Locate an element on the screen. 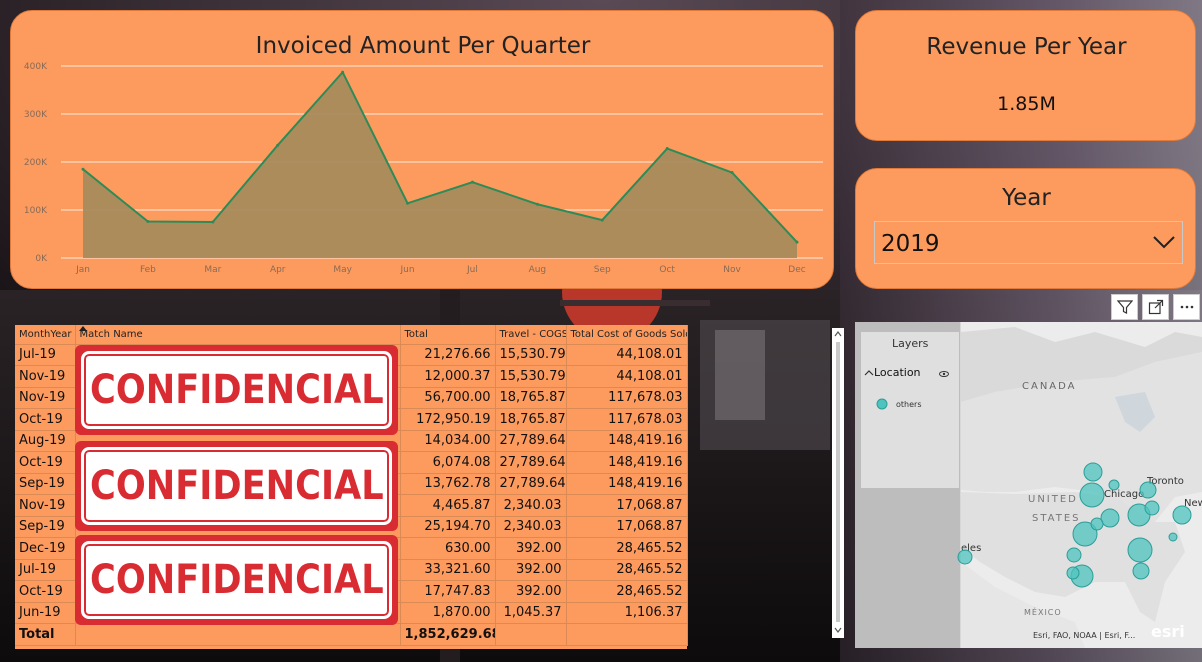 The height and width of the screenshot is (662, 1202). map-label-chicago: Chicago is located at coordinates (1124, 494).